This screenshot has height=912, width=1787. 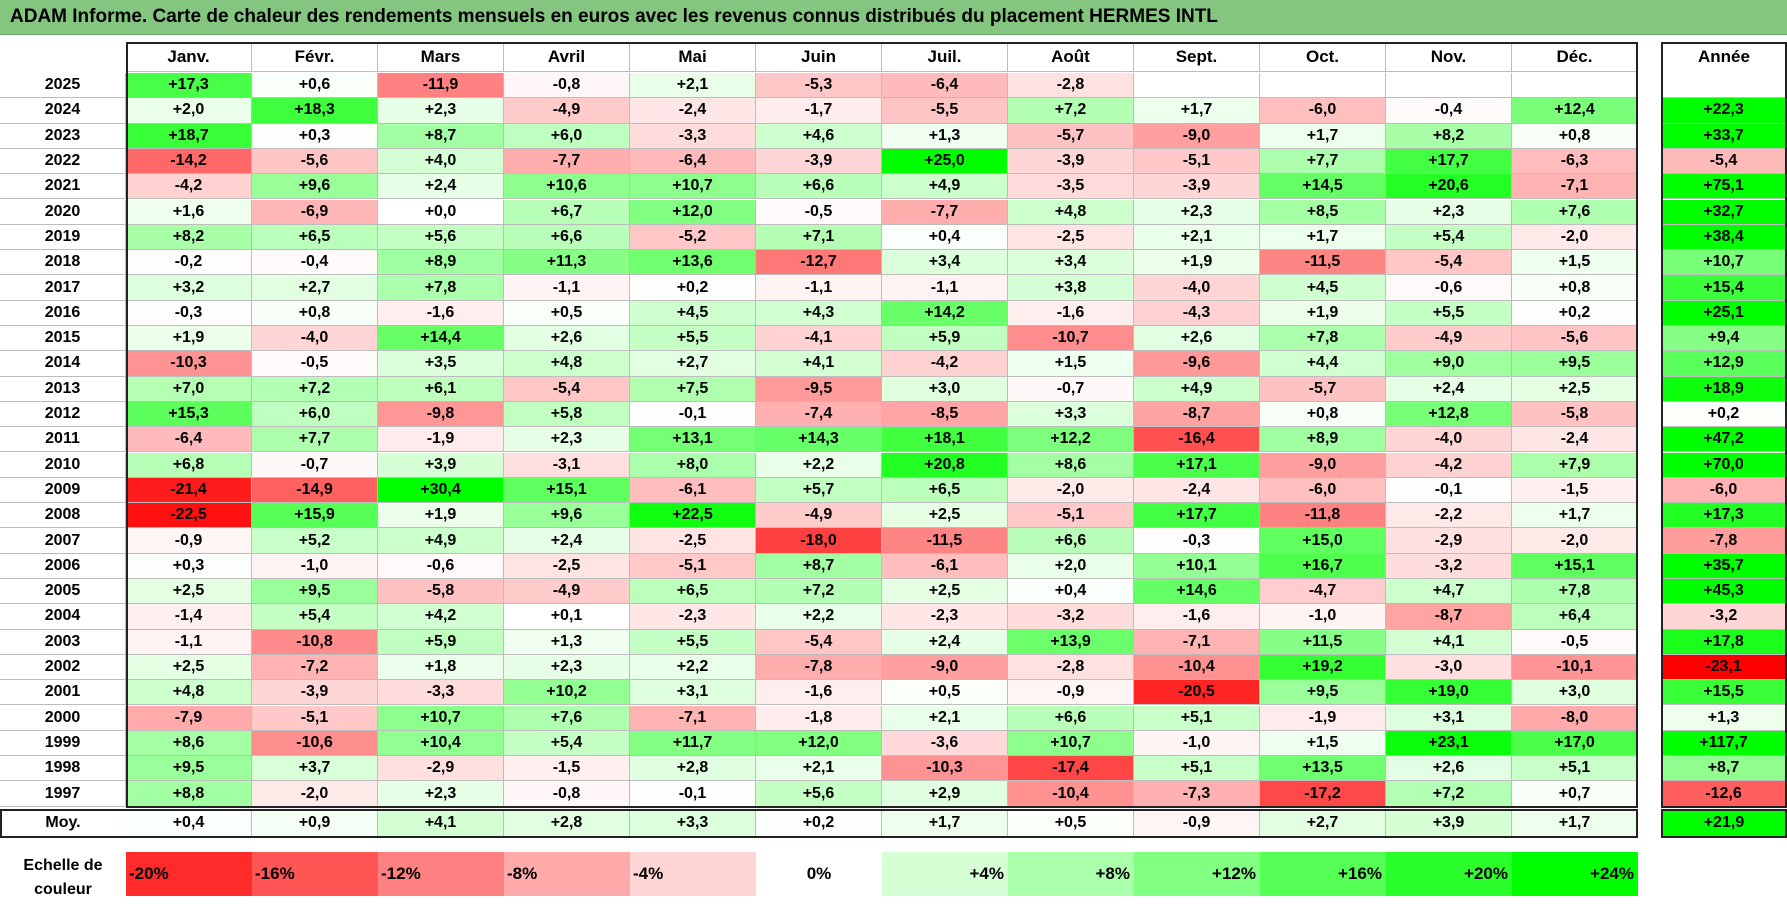 I want to click on heatmap-cell: -11,8, so click(x=1323, y=516).